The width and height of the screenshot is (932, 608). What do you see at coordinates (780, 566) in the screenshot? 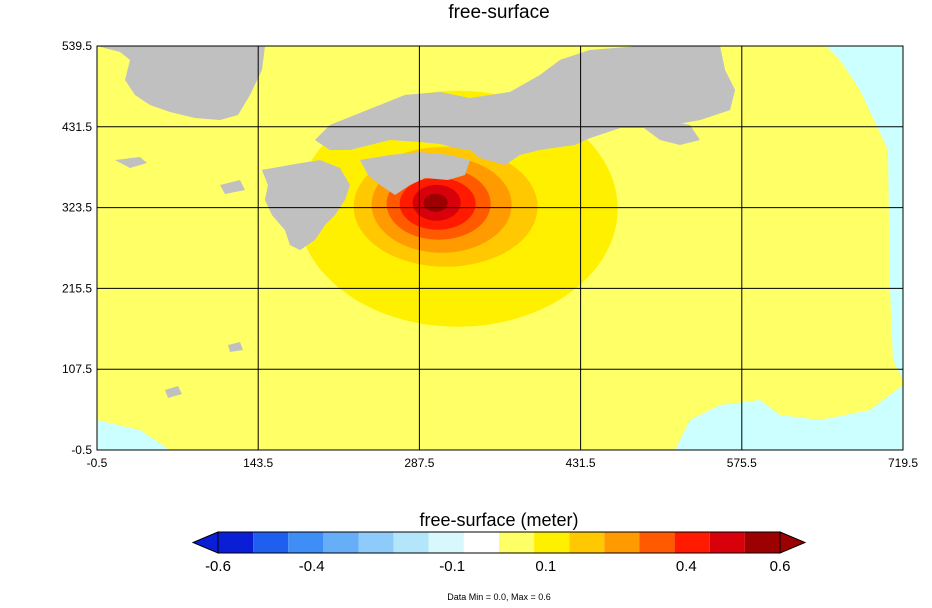
I see `colorbar-tick-label: 0.6` at bounding box center [780, 566].